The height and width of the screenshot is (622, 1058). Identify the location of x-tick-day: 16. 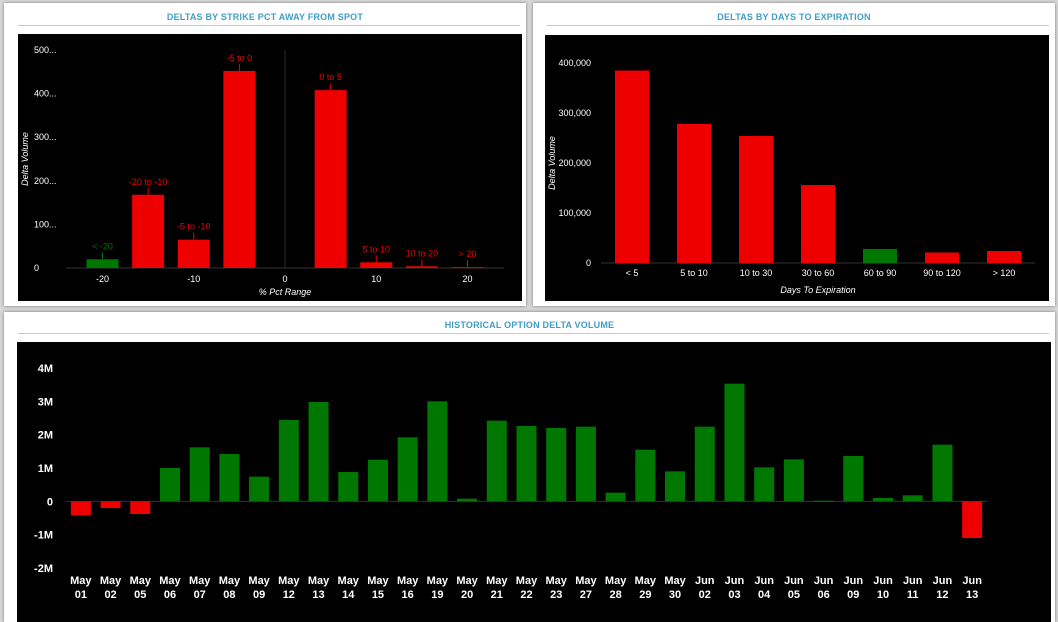
(408, 595).